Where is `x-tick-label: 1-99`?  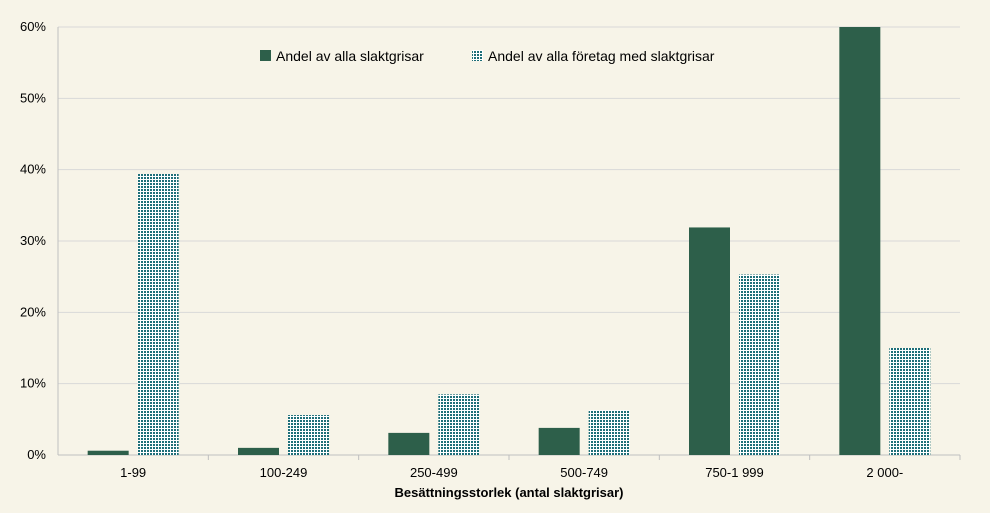 x-tick-label: 1-99 is located at coordinates (133, 472).